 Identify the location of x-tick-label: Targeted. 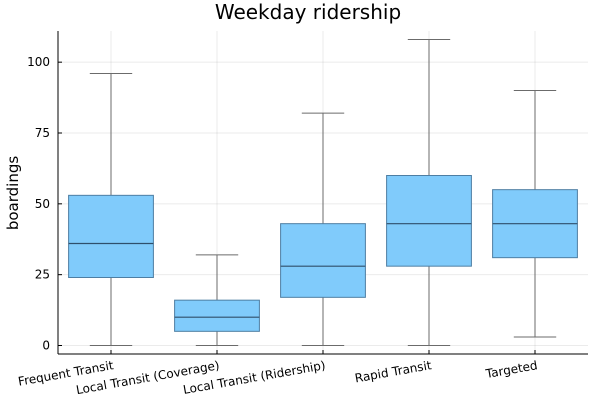
(511, 369).